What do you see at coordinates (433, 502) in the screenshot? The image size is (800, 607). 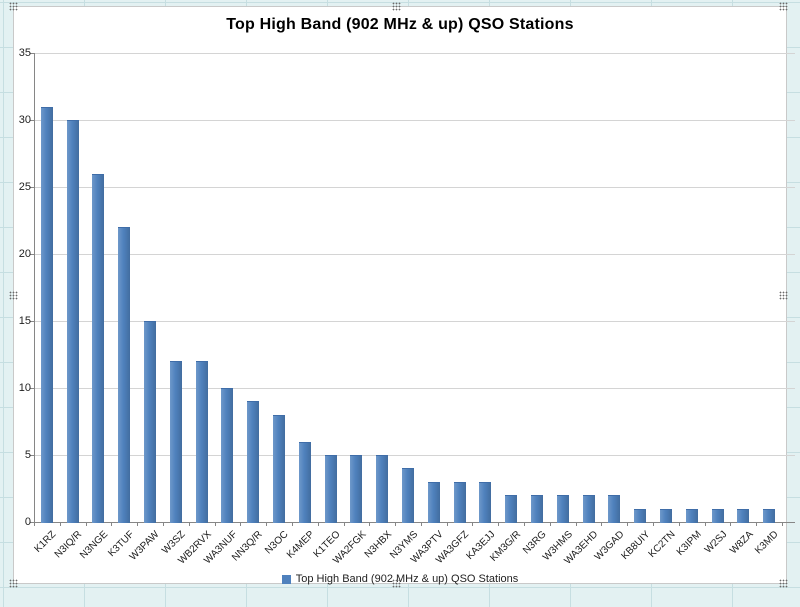 I see `bar-WA3PTV` at bounding box center [433, 502].